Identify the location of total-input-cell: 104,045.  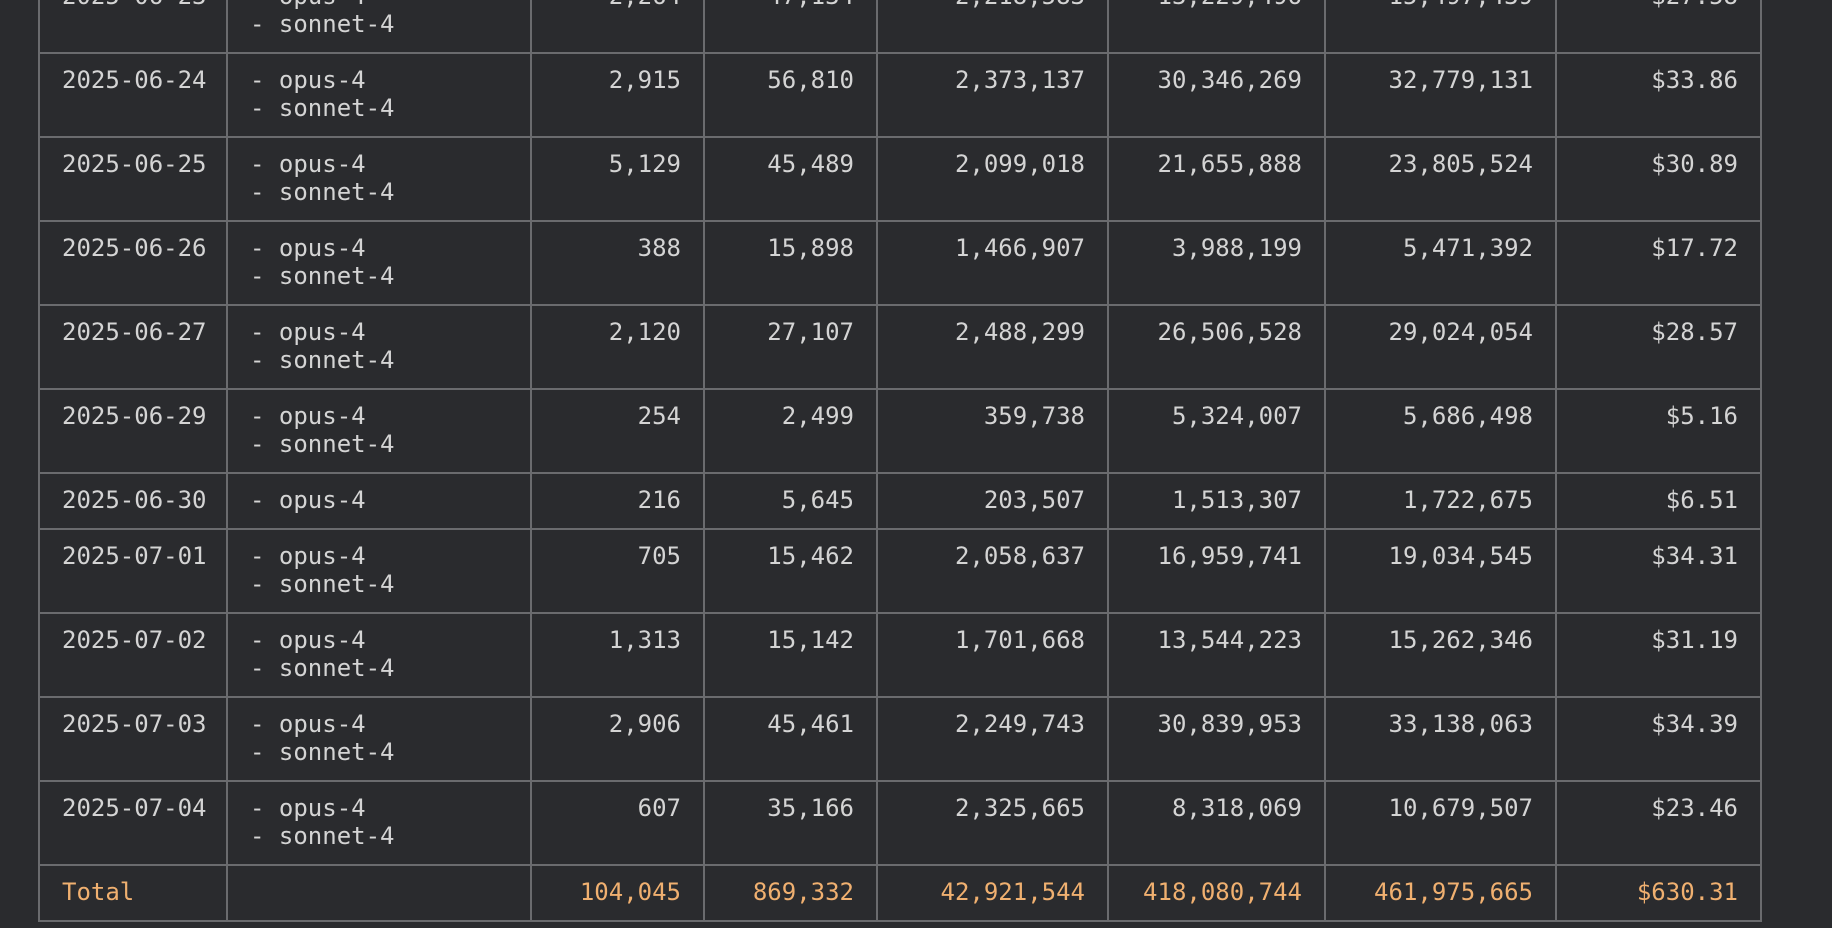
(617, 893).